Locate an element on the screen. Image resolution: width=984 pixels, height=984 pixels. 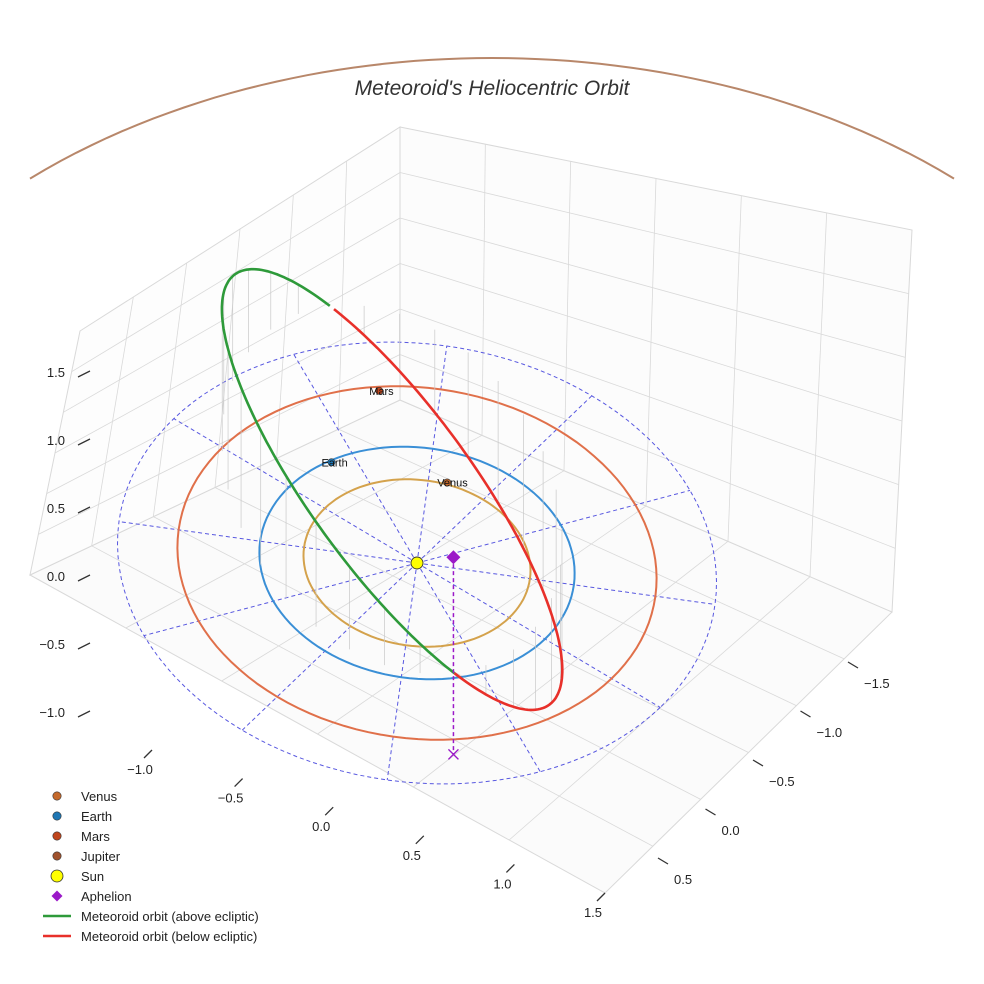
earth-label: Earth is located at coordinates (334, 463).